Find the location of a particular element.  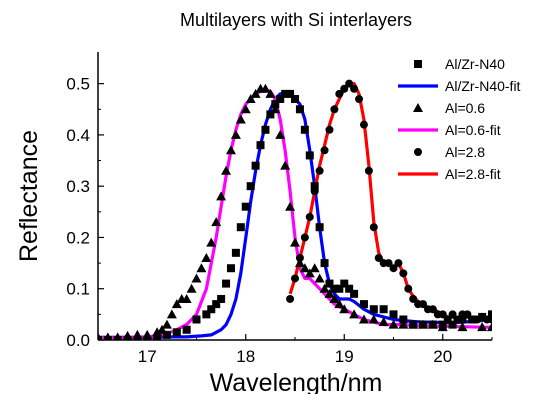

y-tick-label-5: 0.5 is located at coordinates (78, 84).